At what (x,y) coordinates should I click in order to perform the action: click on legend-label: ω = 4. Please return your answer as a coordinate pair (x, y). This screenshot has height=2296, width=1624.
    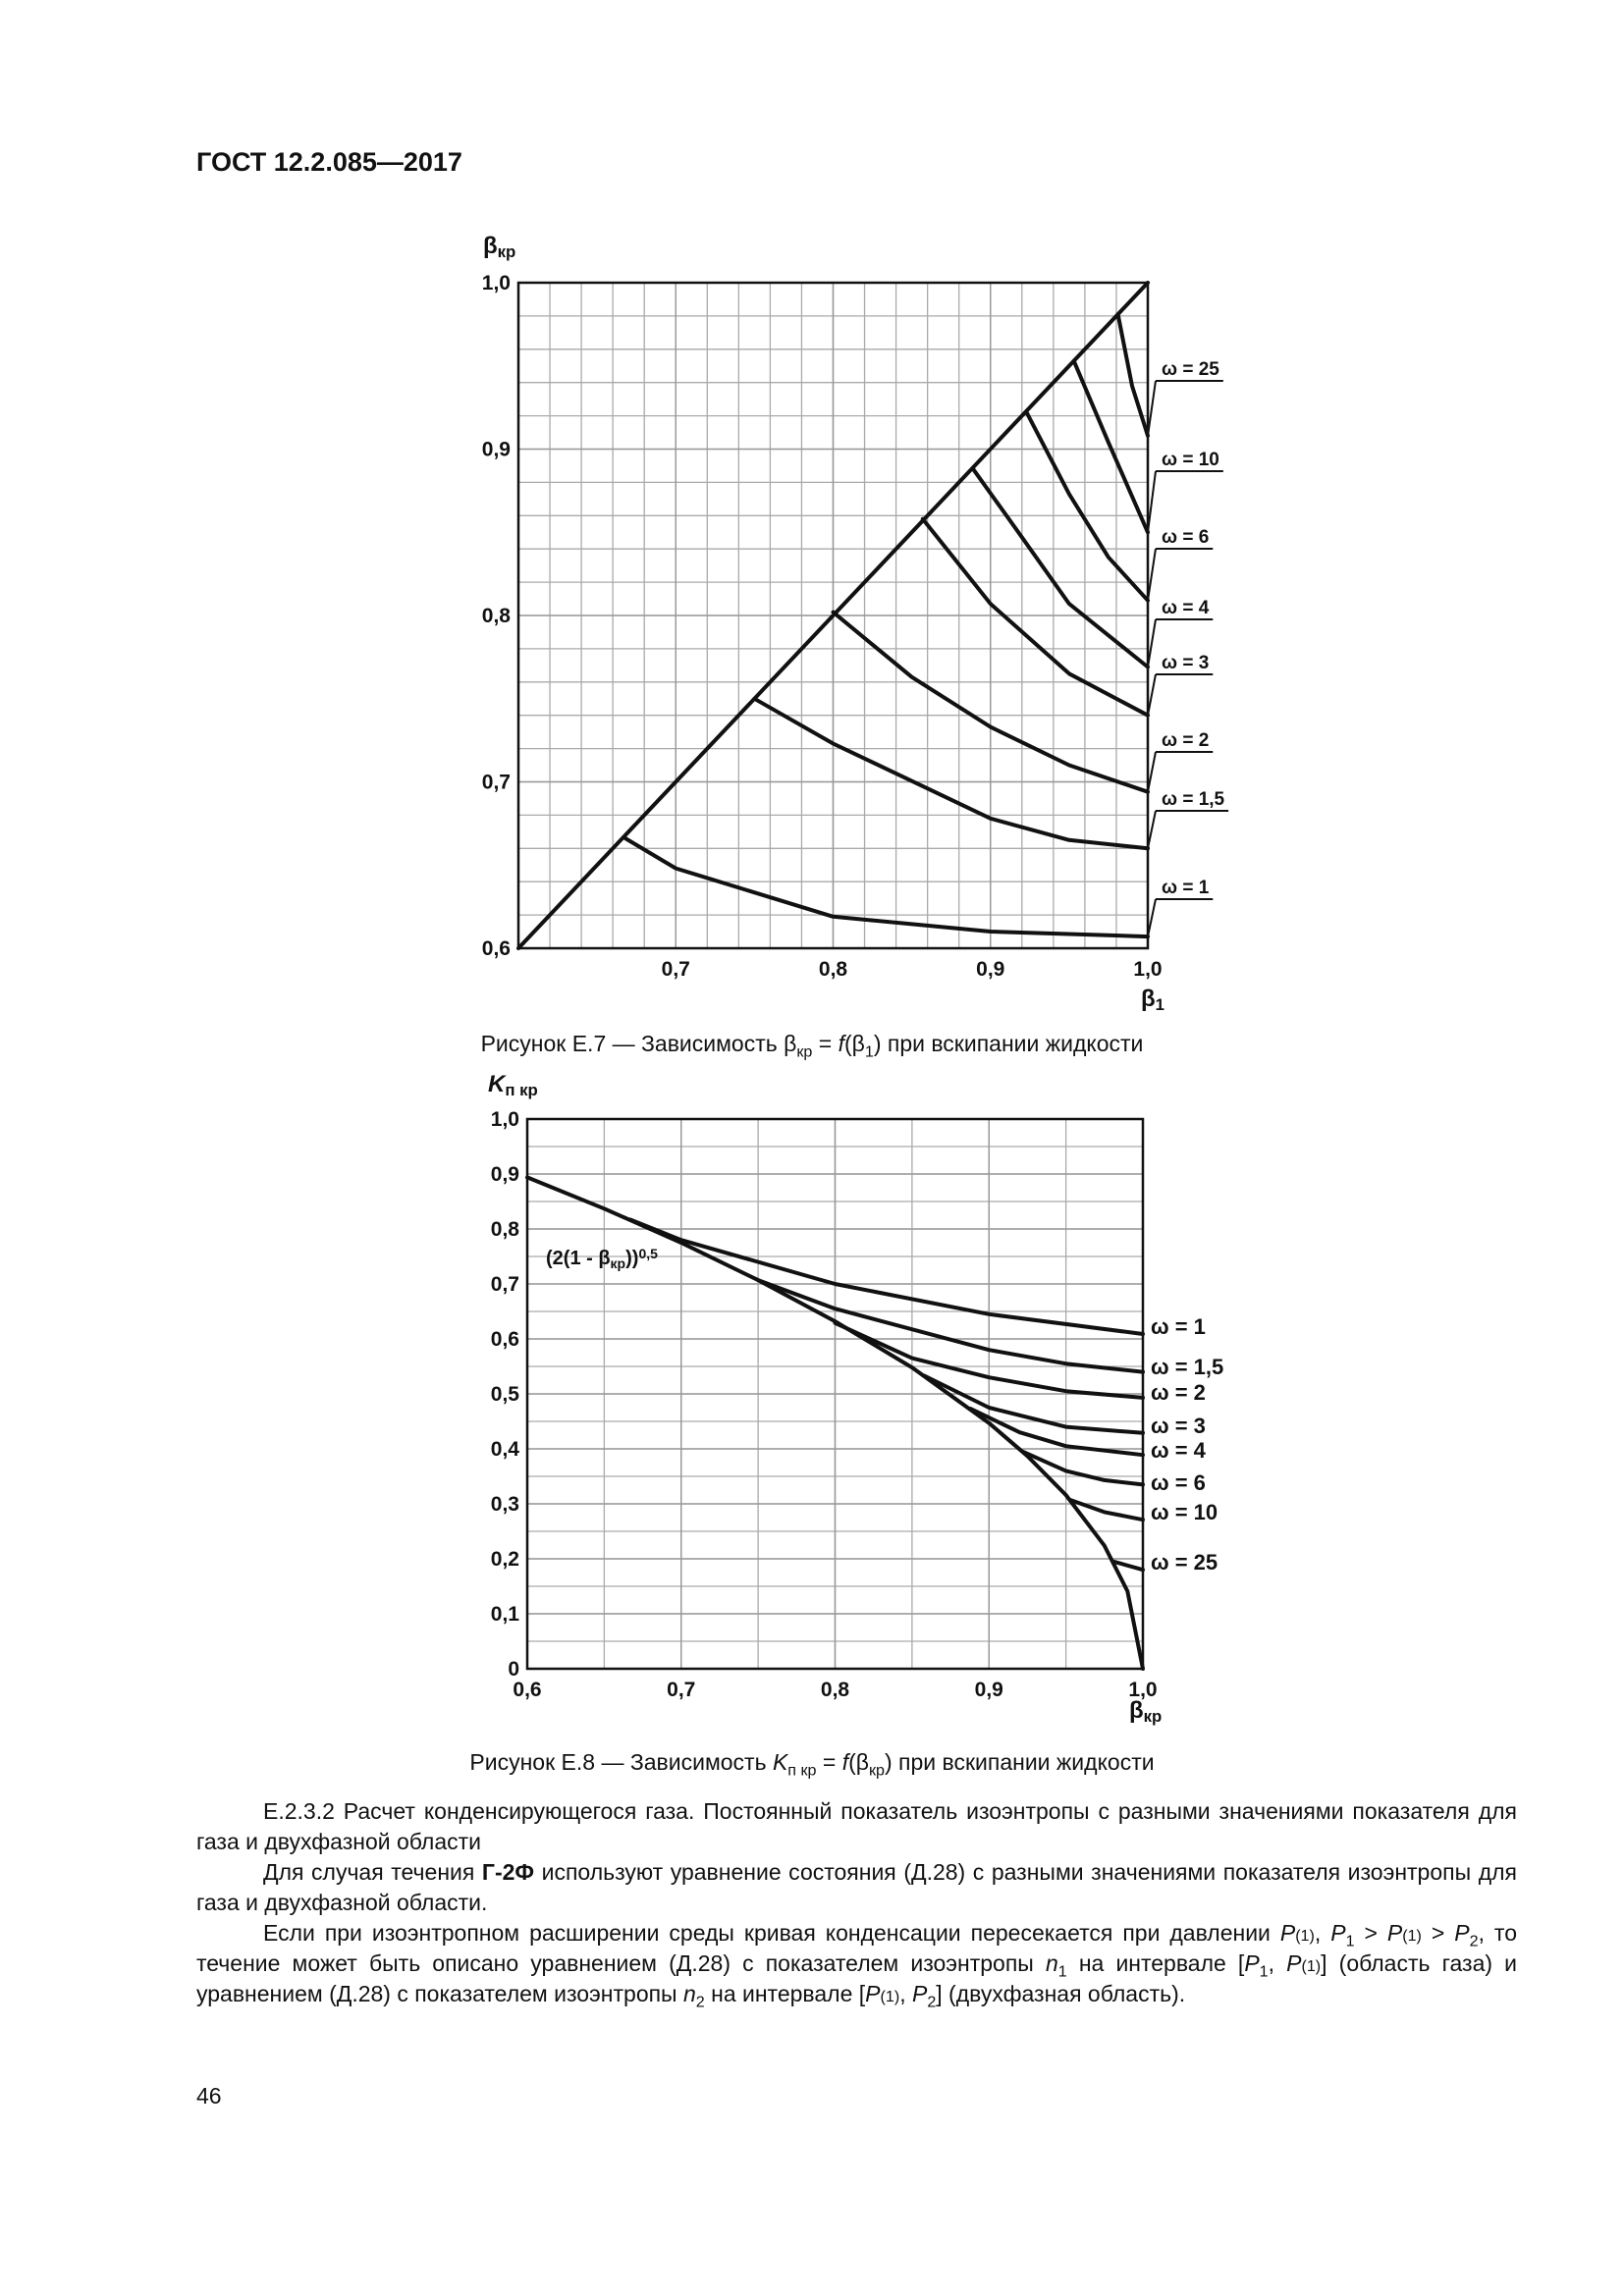
    Looking at the image, I should click on (1179, 1450).